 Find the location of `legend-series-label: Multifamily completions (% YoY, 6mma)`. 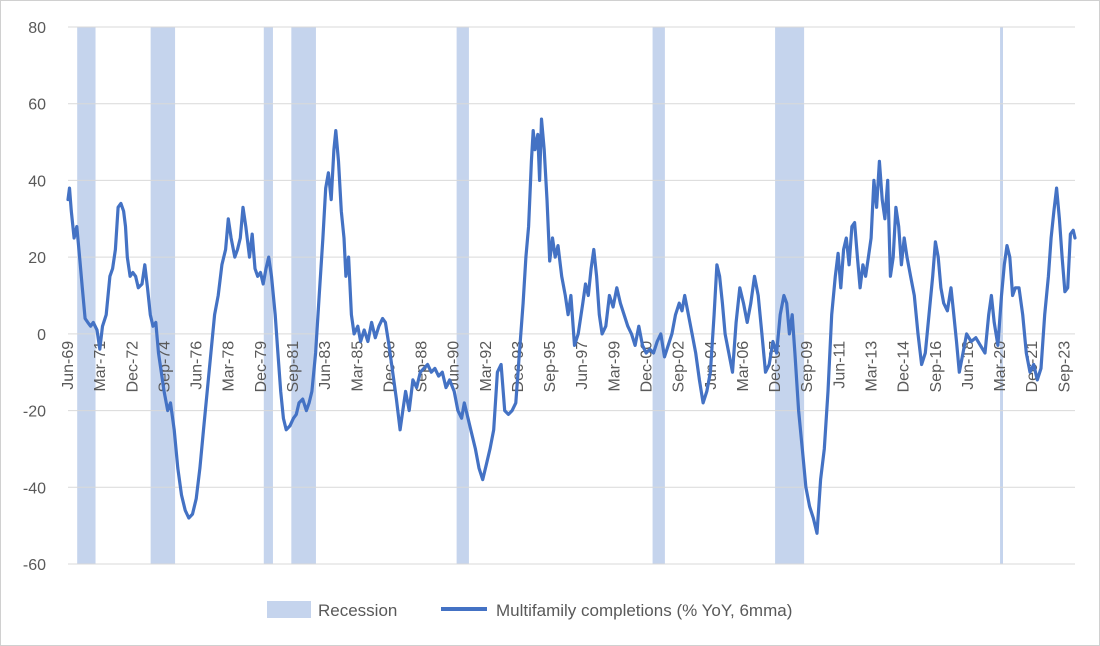

legend-series-label: Multifamily completions (% YoY, 6mma) is located at coordinates (644, 610).